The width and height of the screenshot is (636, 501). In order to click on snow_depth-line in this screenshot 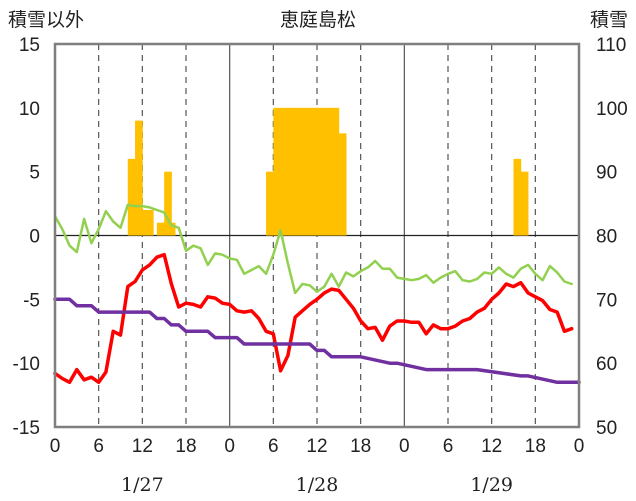, I will do `click(317, 341)`.